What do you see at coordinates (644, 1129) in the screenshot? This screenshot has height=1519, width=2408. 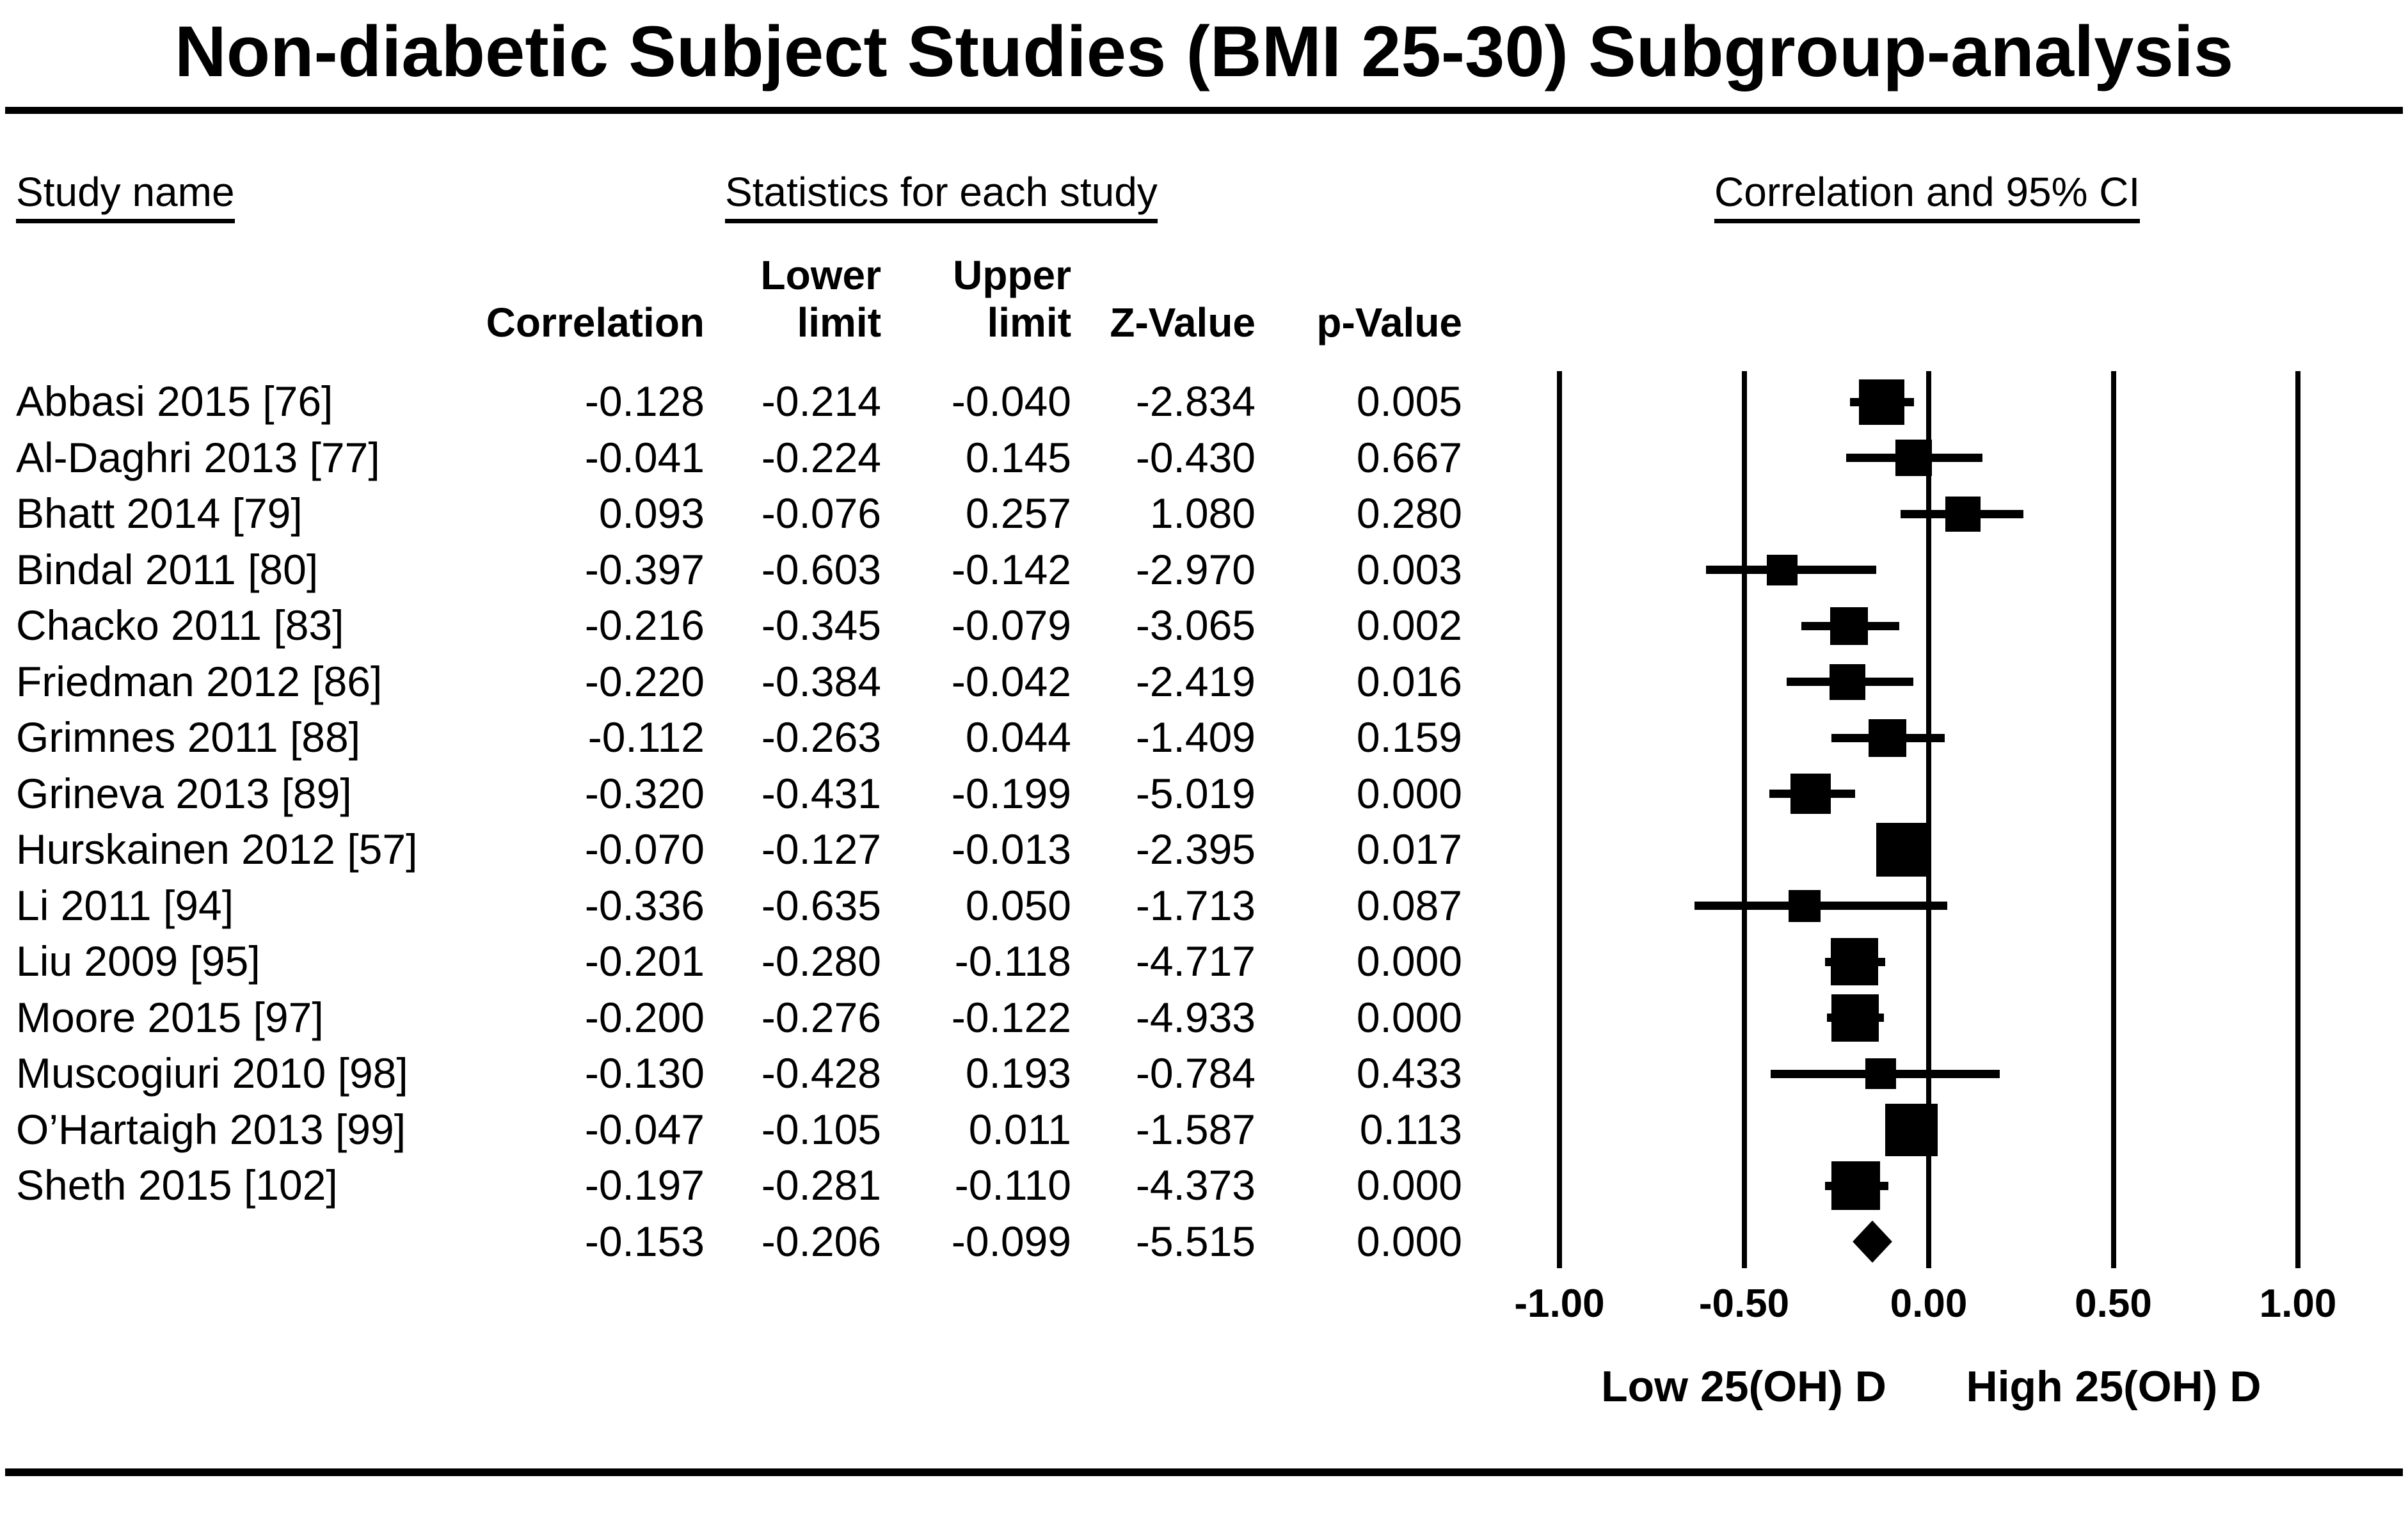 I see `correlation-cell: -0.047` at bounding box center [644, 1129].